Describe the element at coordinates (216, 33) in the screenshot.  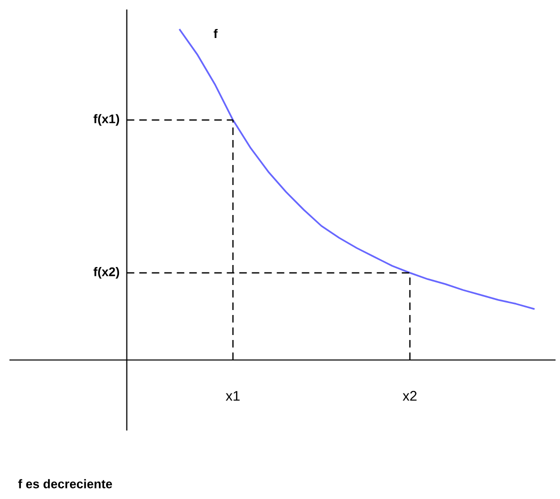
I see `annotation: f` at that location.